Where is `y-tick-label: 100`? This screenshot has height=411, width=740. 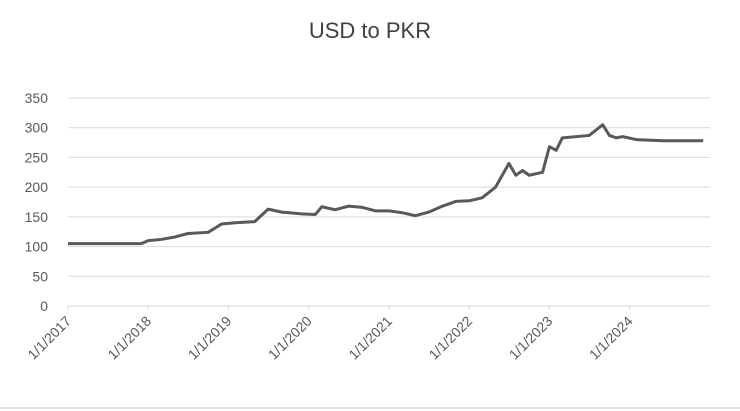
y-tick-label: 100 is located at coordinates (37, 247).